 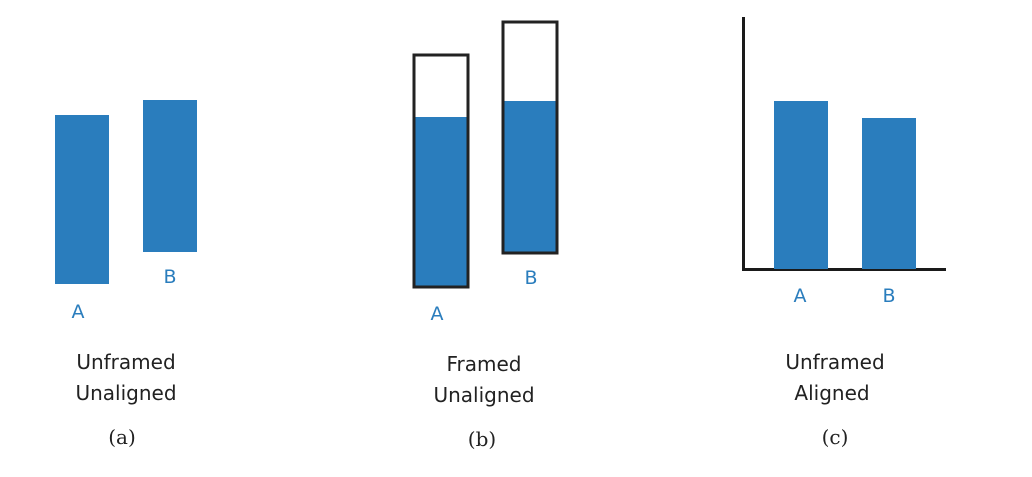 What do you see at coordinates (126, 274) in the screenshot?
I see `panel-a: A B Unframed Unaligned (a)` at bounding box center [126, 274].